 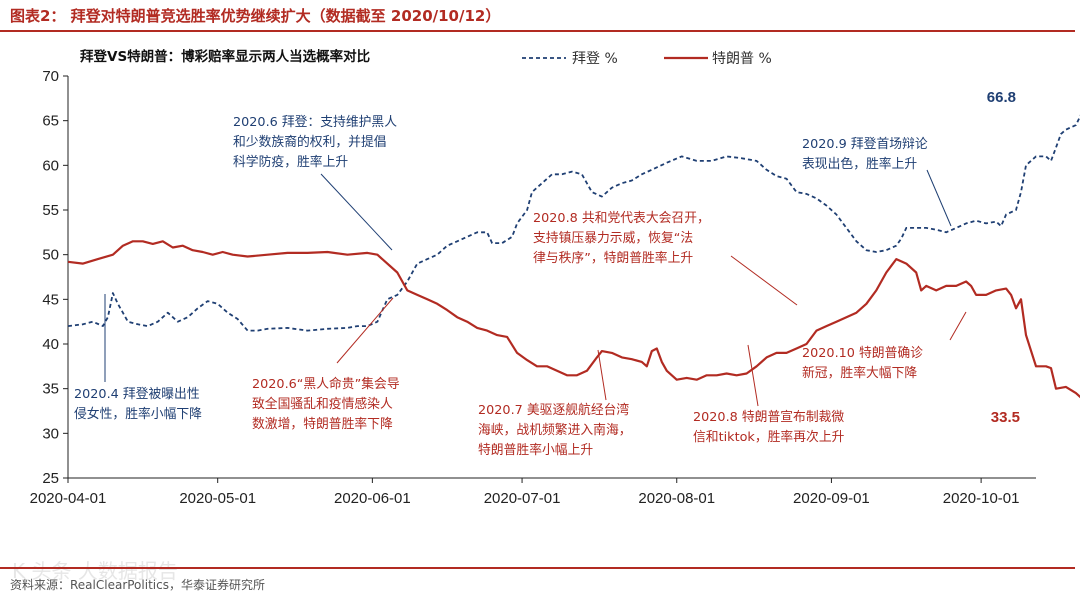 I want to click on watermark: K 头条 大数据报告, so click(x=95, y=571).